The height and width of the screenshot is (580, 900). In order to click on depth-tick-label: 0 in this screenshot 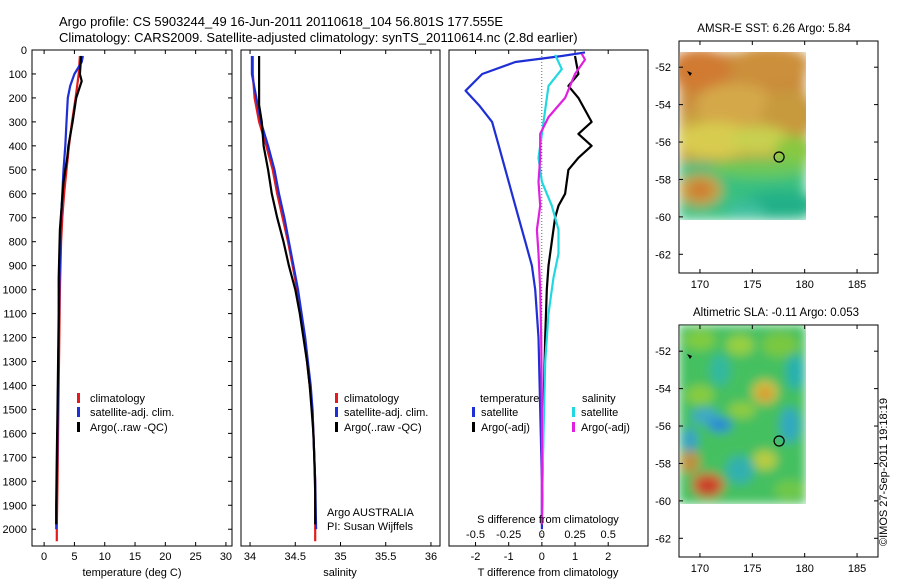, I will do `click(24, 51)`.